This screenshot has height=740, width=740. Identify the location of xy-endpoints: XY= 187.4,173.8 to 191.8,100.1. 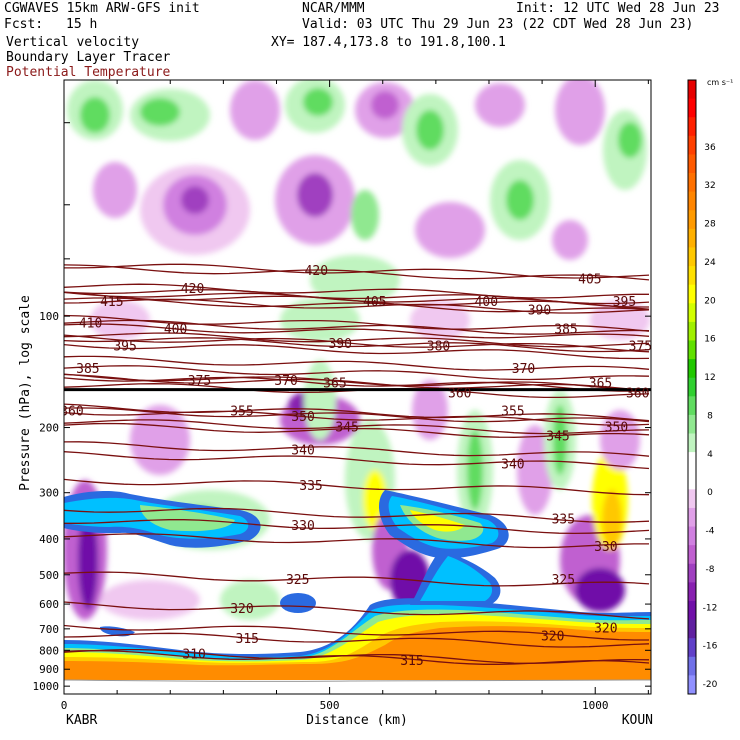
(388, 42).